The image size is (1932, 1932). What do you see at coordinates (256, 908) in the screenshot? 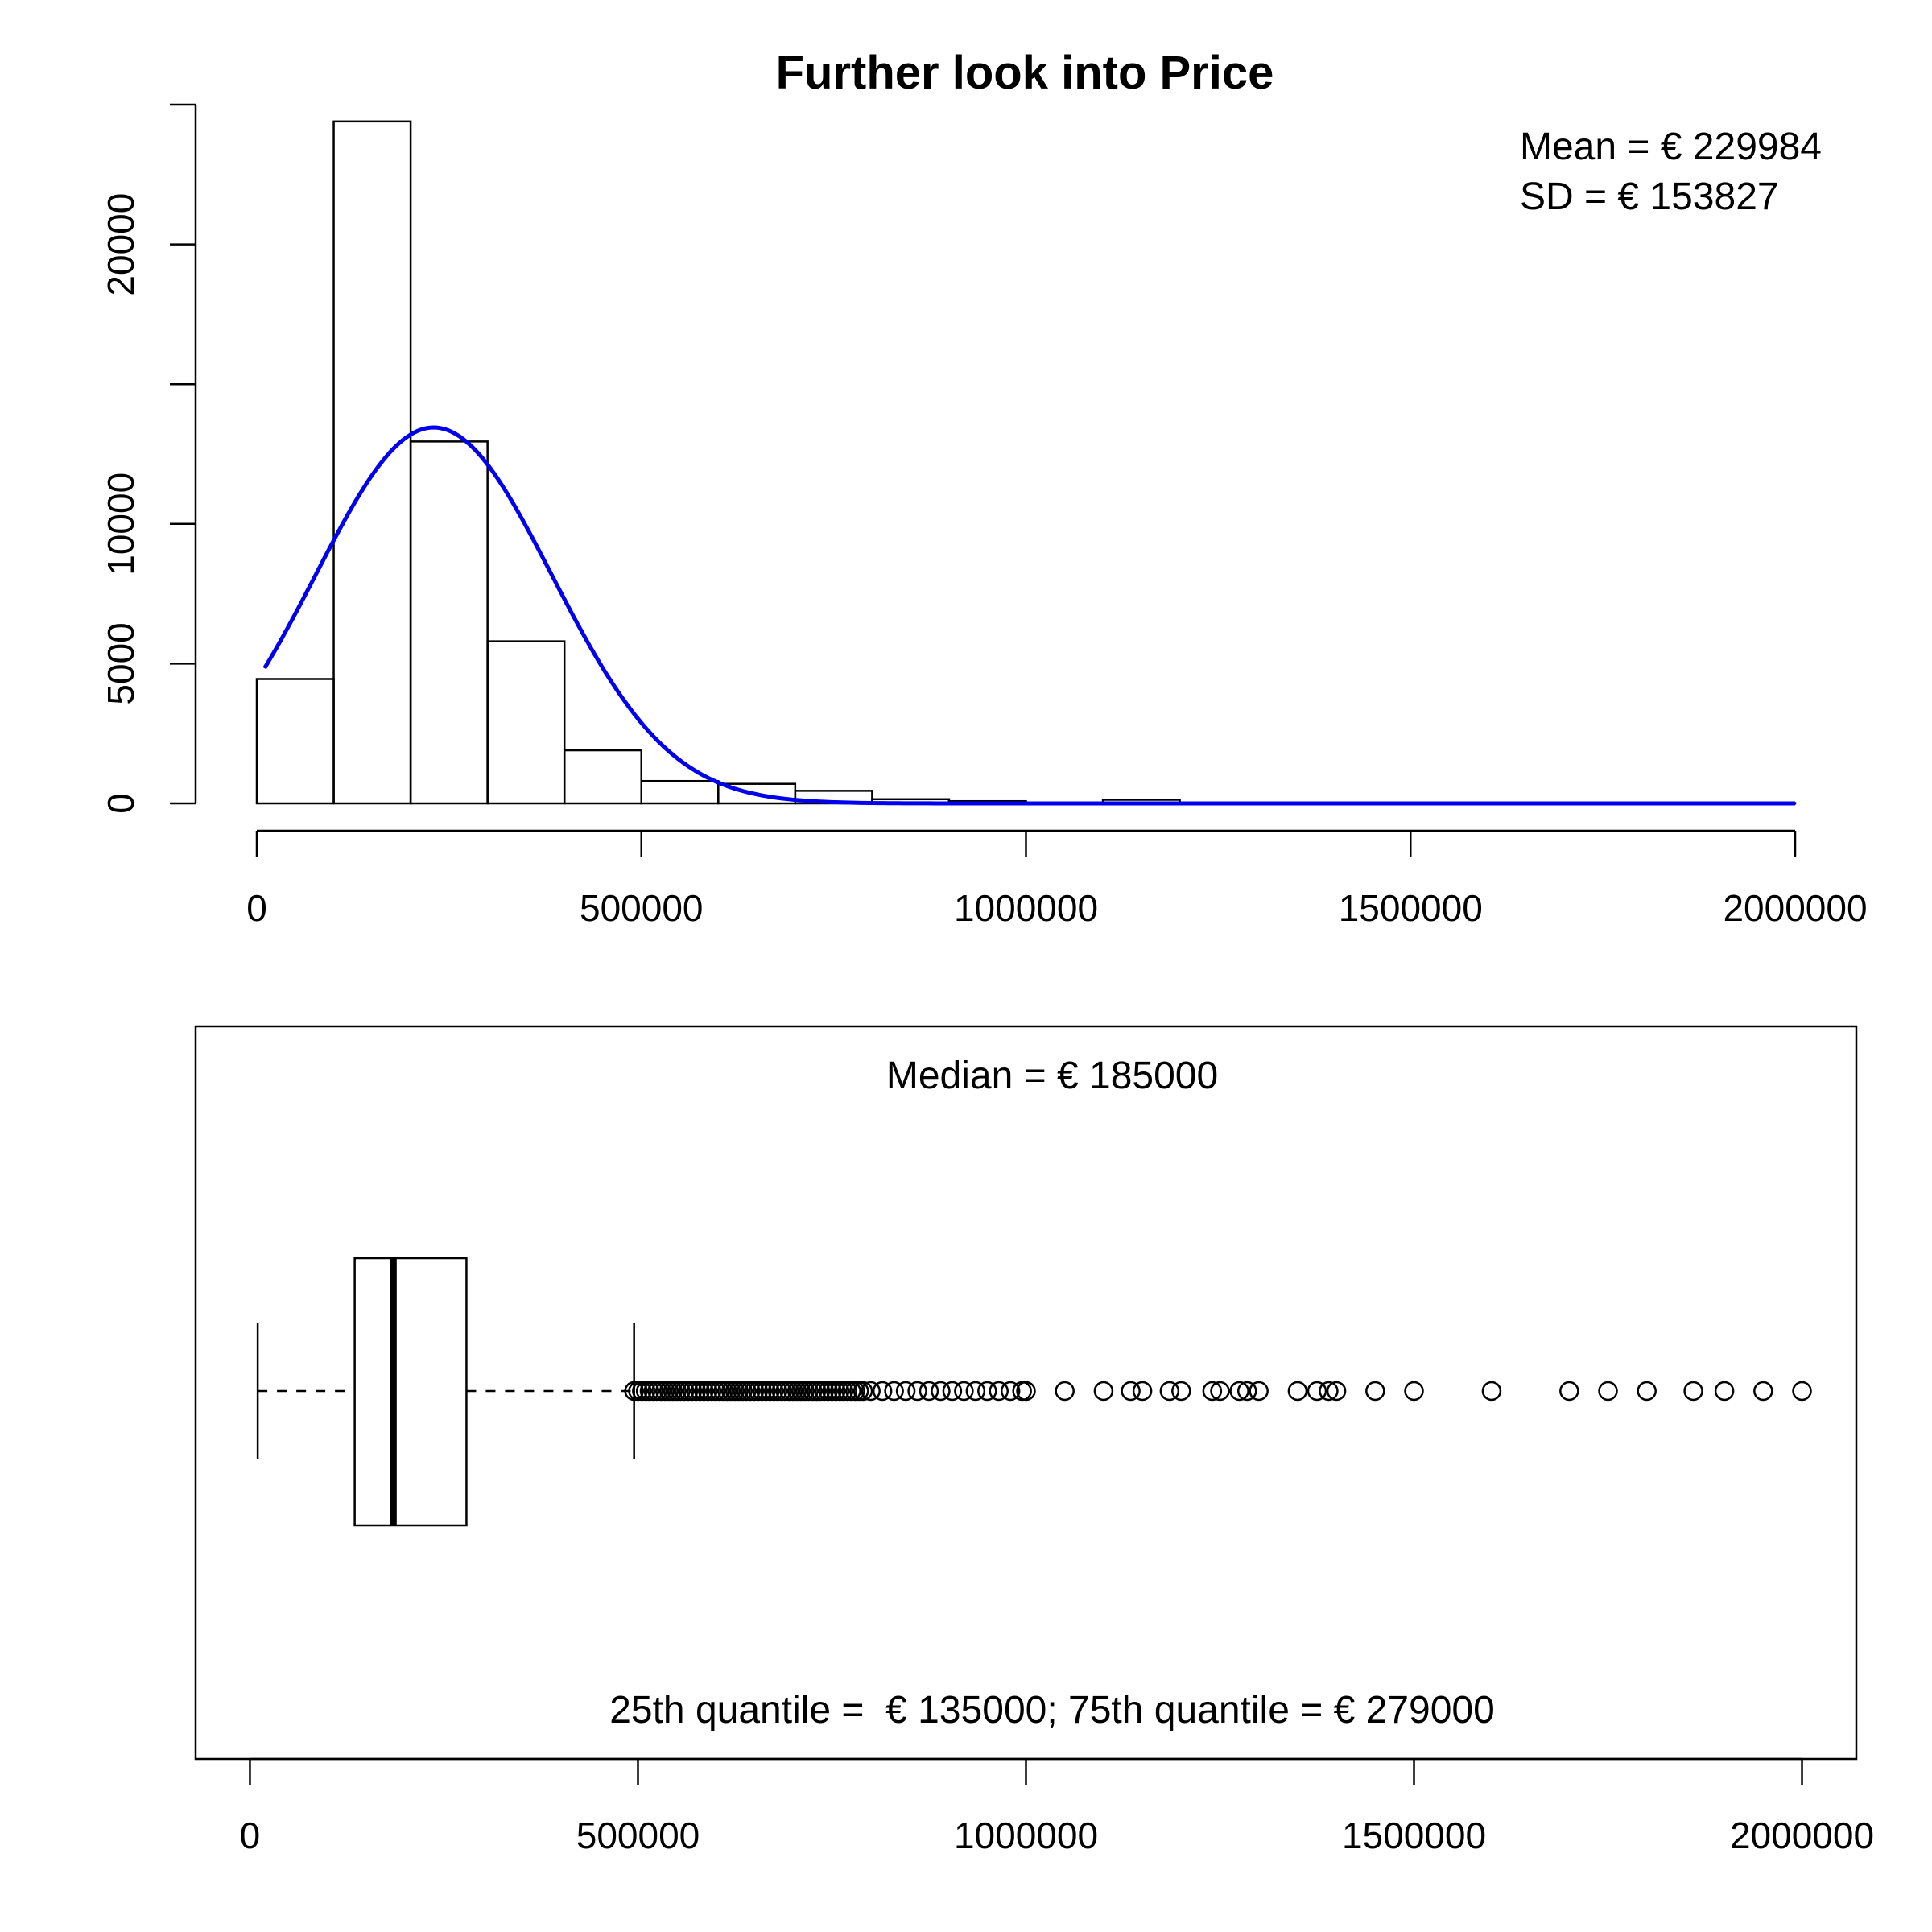
I see `histogram-x-tick-label-0: 0` at bounding box center [256, 908].